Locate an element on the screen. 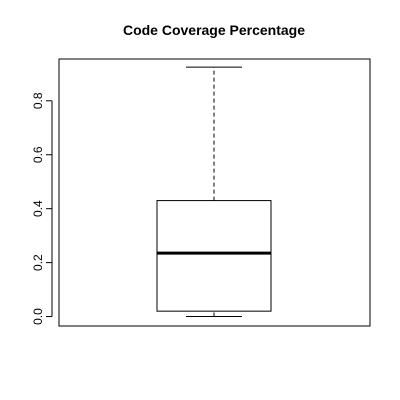  y-tick-label: 0.0 is located at coordinates (38, 316).